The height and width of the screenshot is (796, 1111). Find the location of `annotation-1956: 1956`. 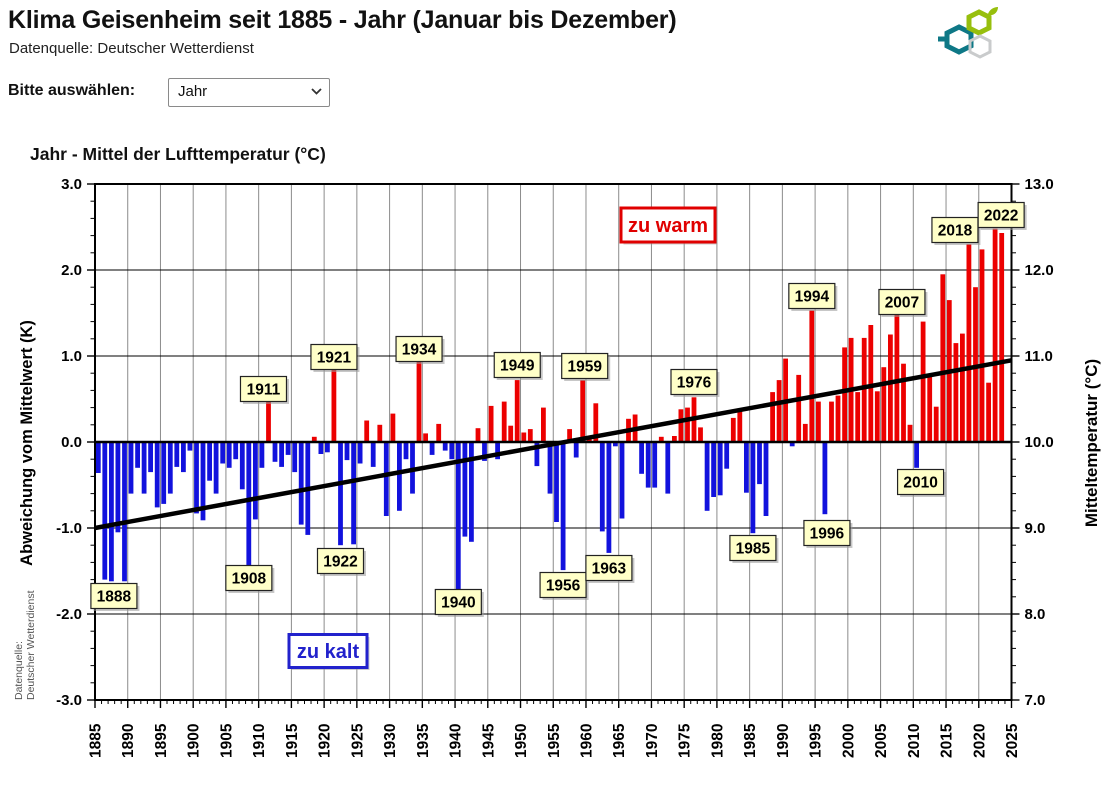

annotation-1956: 1956 is located at coordinates (564, 585).